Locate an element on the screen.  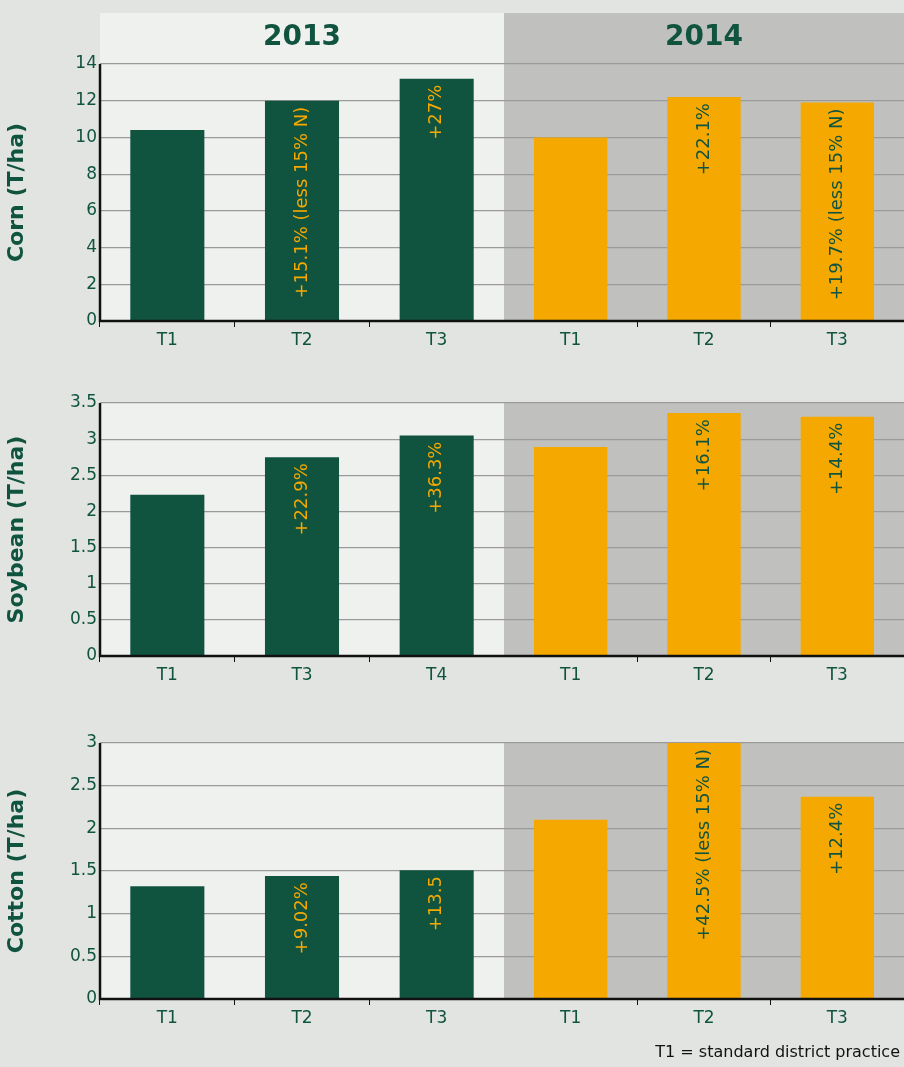
annotation: +16.1% is located at coordinates (702, 455).